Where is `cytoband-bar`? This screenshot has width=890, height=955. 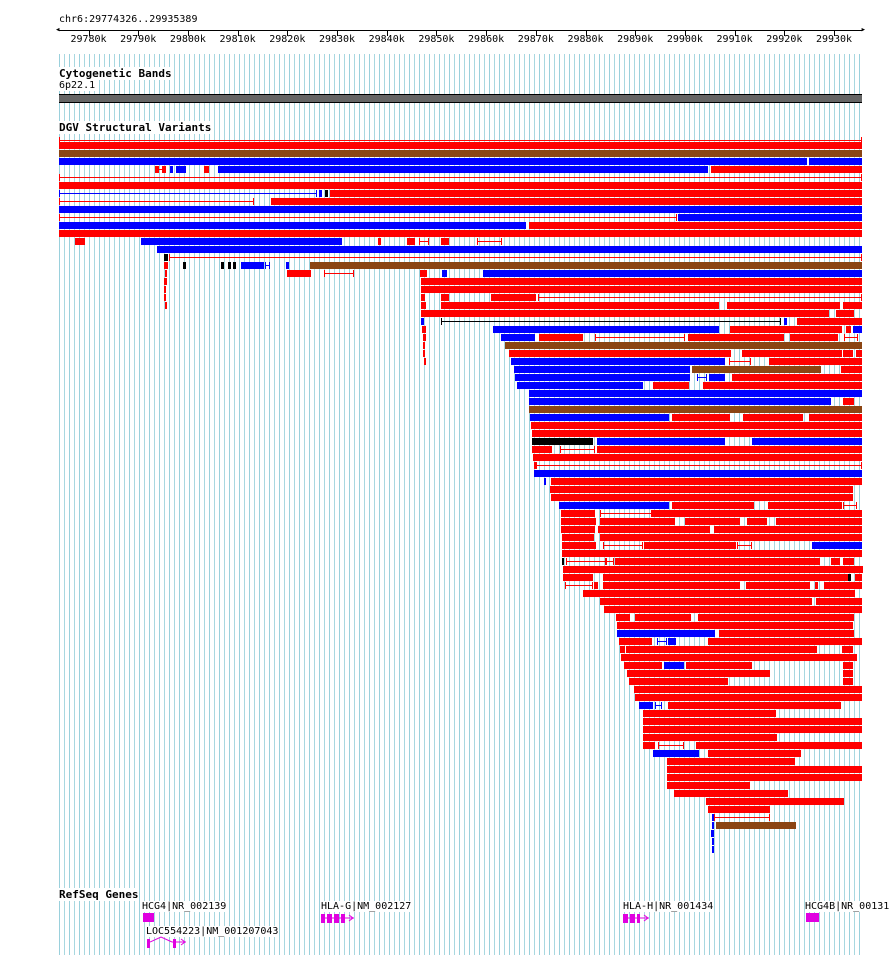
cytoband-bar is located at coordinates (460, 98).